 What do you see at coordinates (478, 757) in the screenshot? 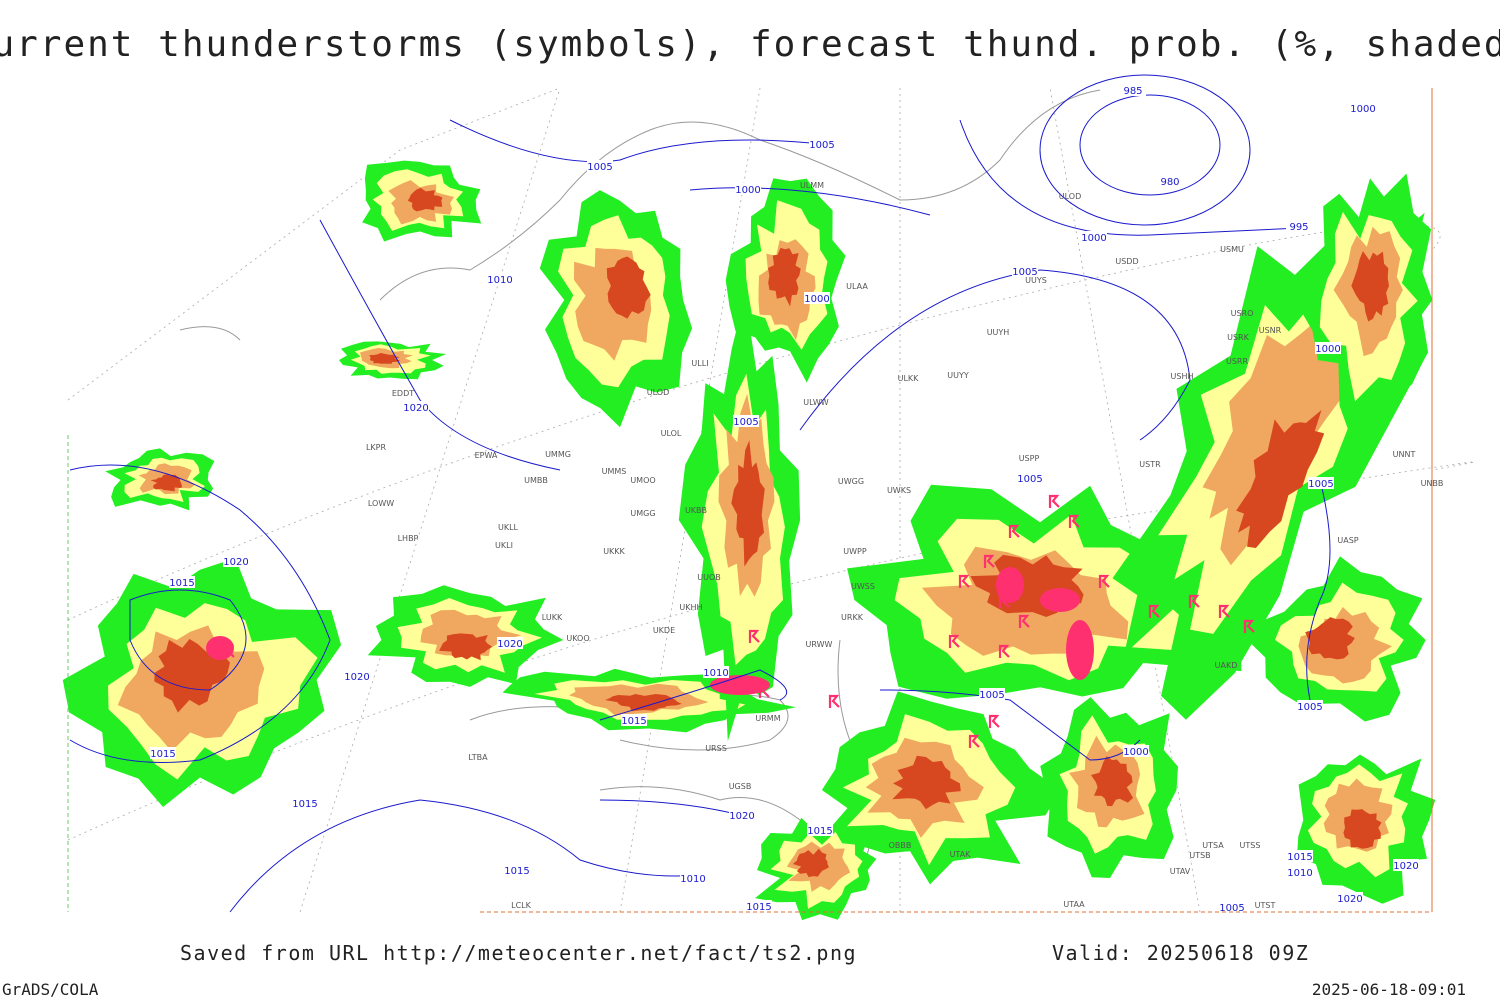
I see `station-label: LTBA` at bounding box center [478, 757].